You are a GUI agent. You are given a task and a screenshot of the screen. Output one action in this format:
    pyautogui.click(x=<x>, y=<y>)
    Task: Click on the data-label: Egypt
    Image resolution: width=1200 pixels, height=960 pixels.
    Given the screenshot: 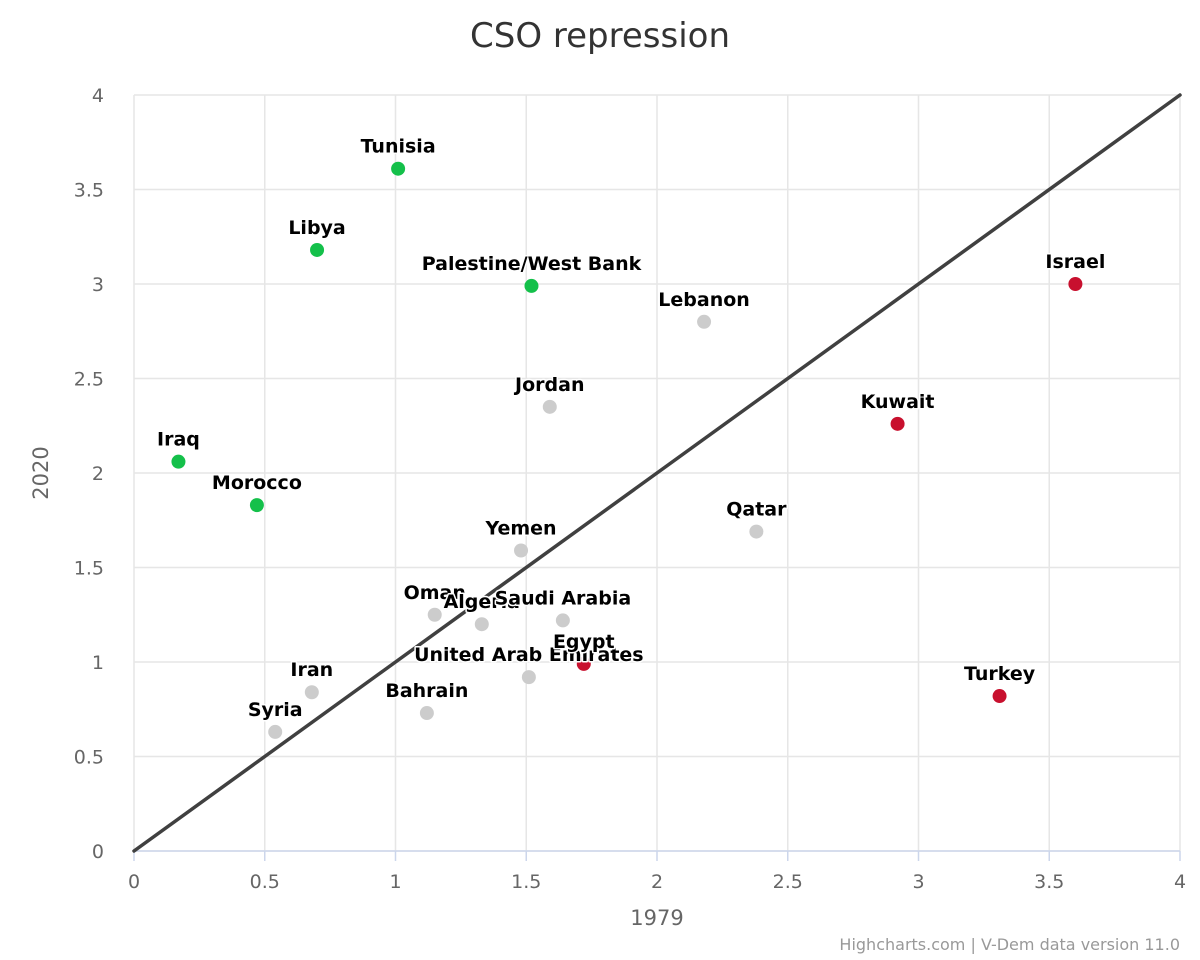 What is the action you would take?
    pyautogui.click(x=584, y=642)
    